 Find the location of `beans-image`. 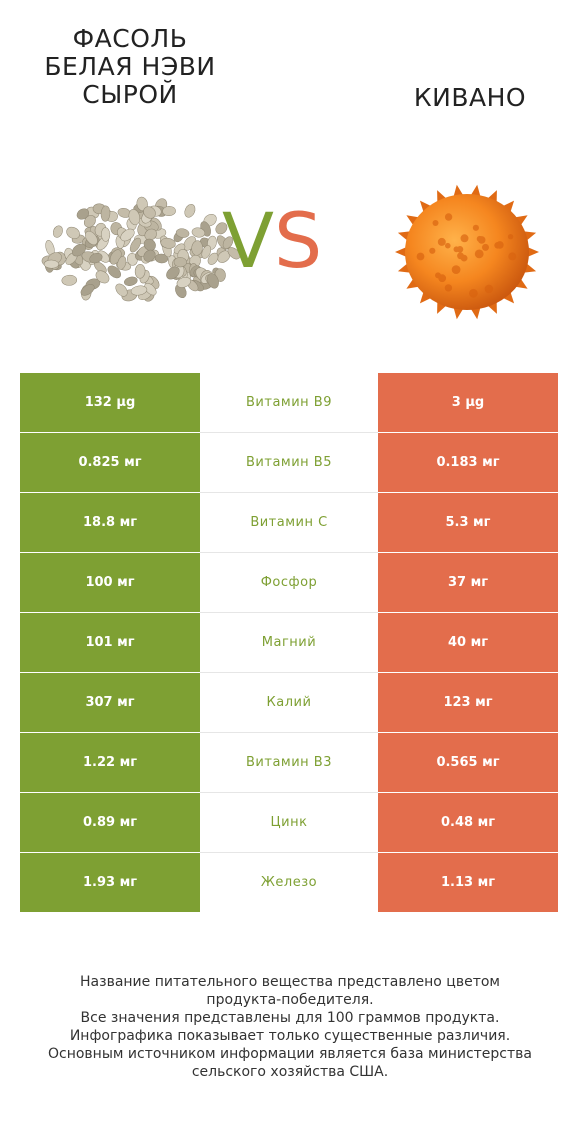

beans-image is located at coordinates (140, 249).